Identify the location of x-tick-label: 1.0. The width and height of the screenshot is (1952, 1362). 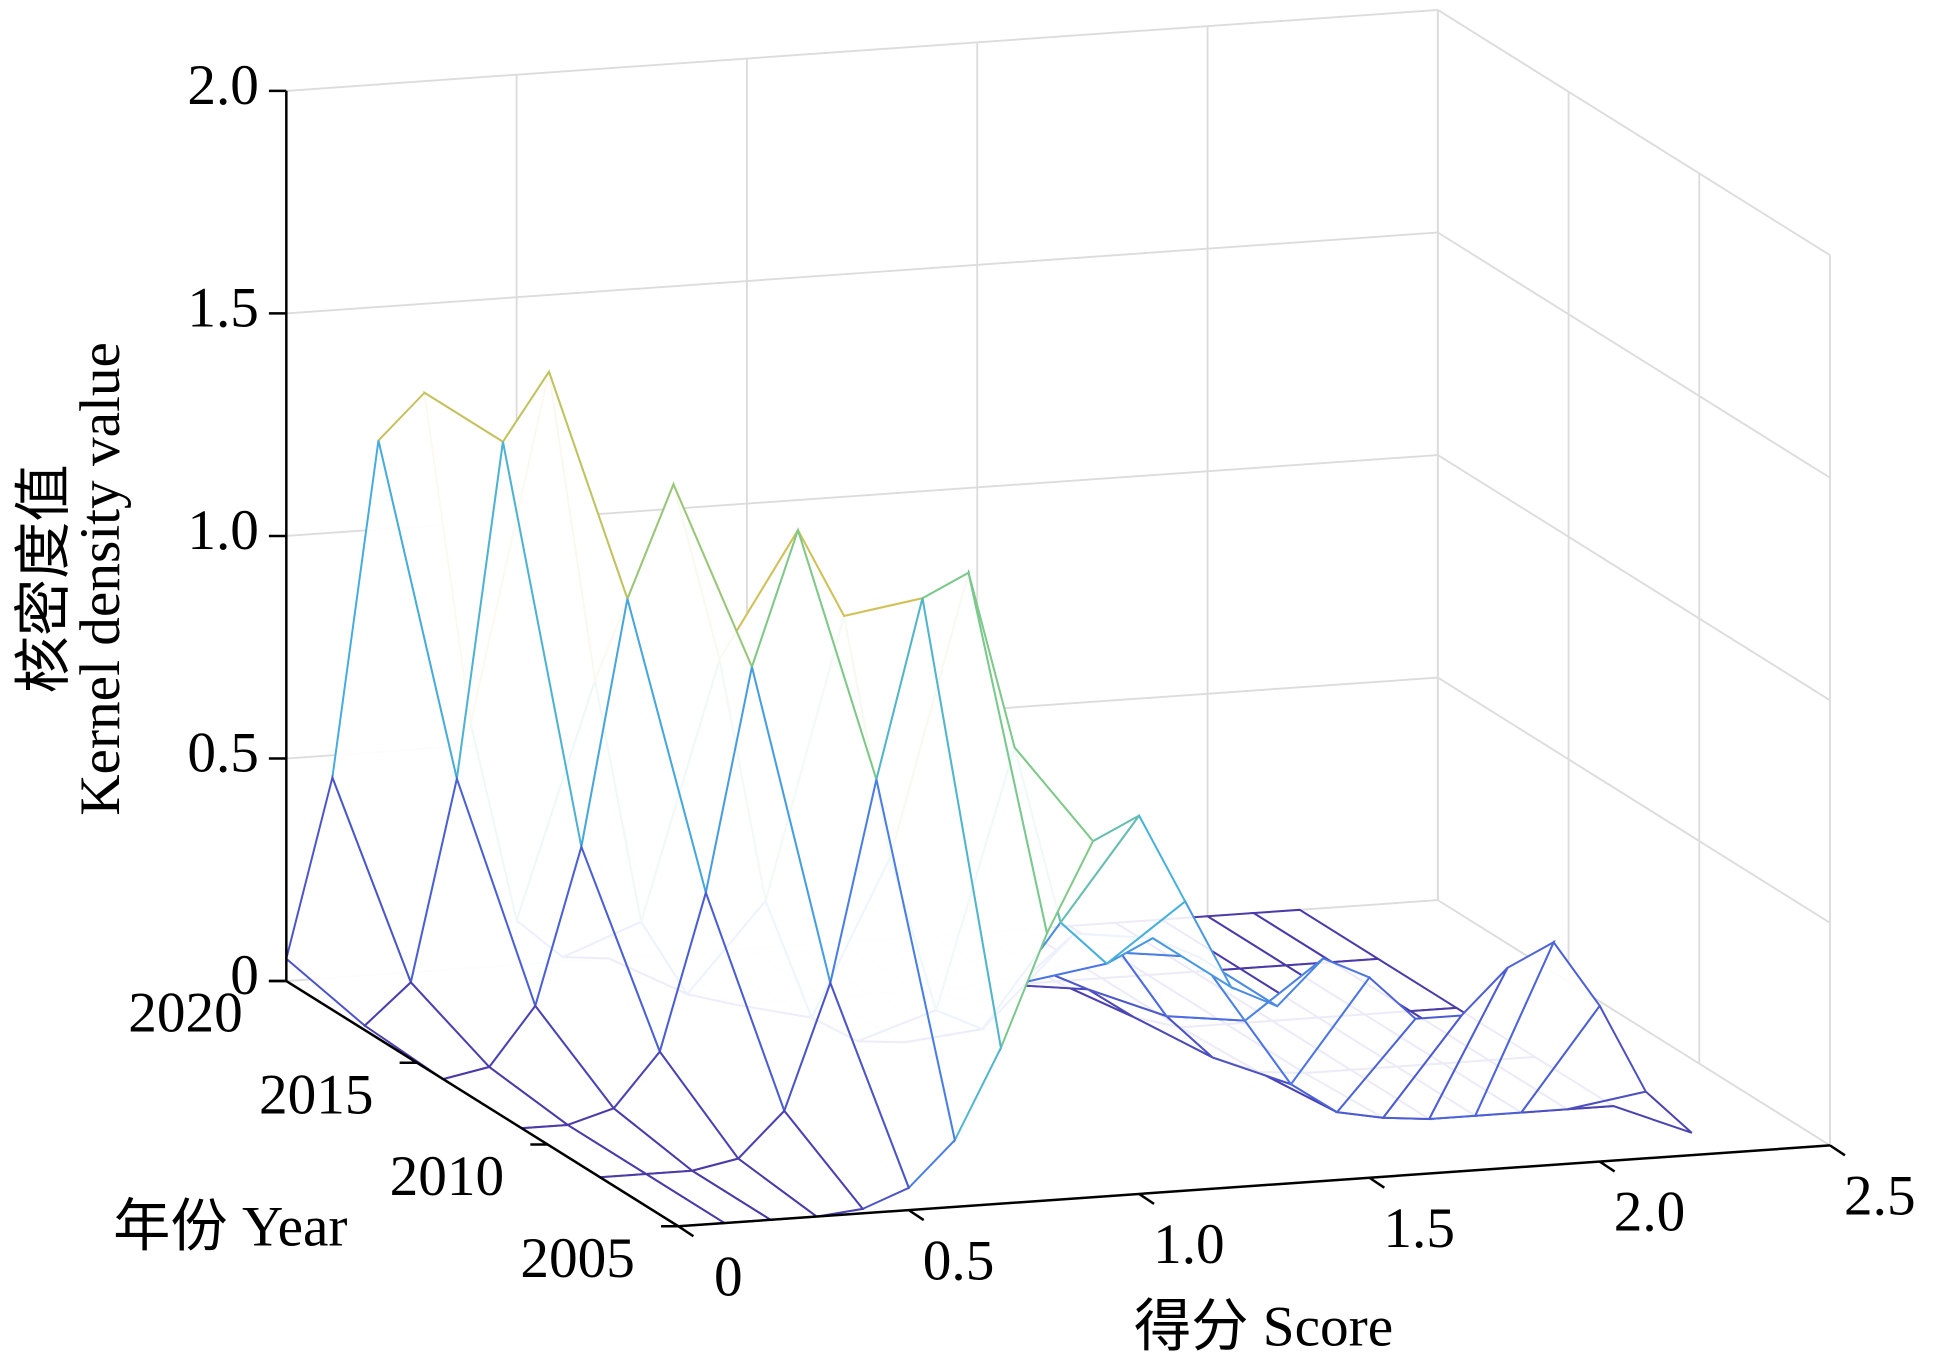
(1189, 1244).